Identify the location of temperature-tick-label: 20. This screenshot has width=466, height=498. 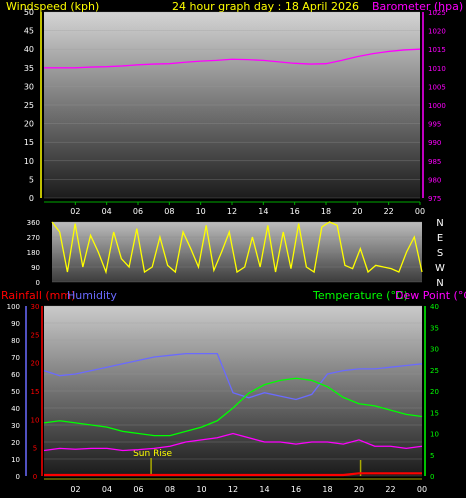
(434, 392).